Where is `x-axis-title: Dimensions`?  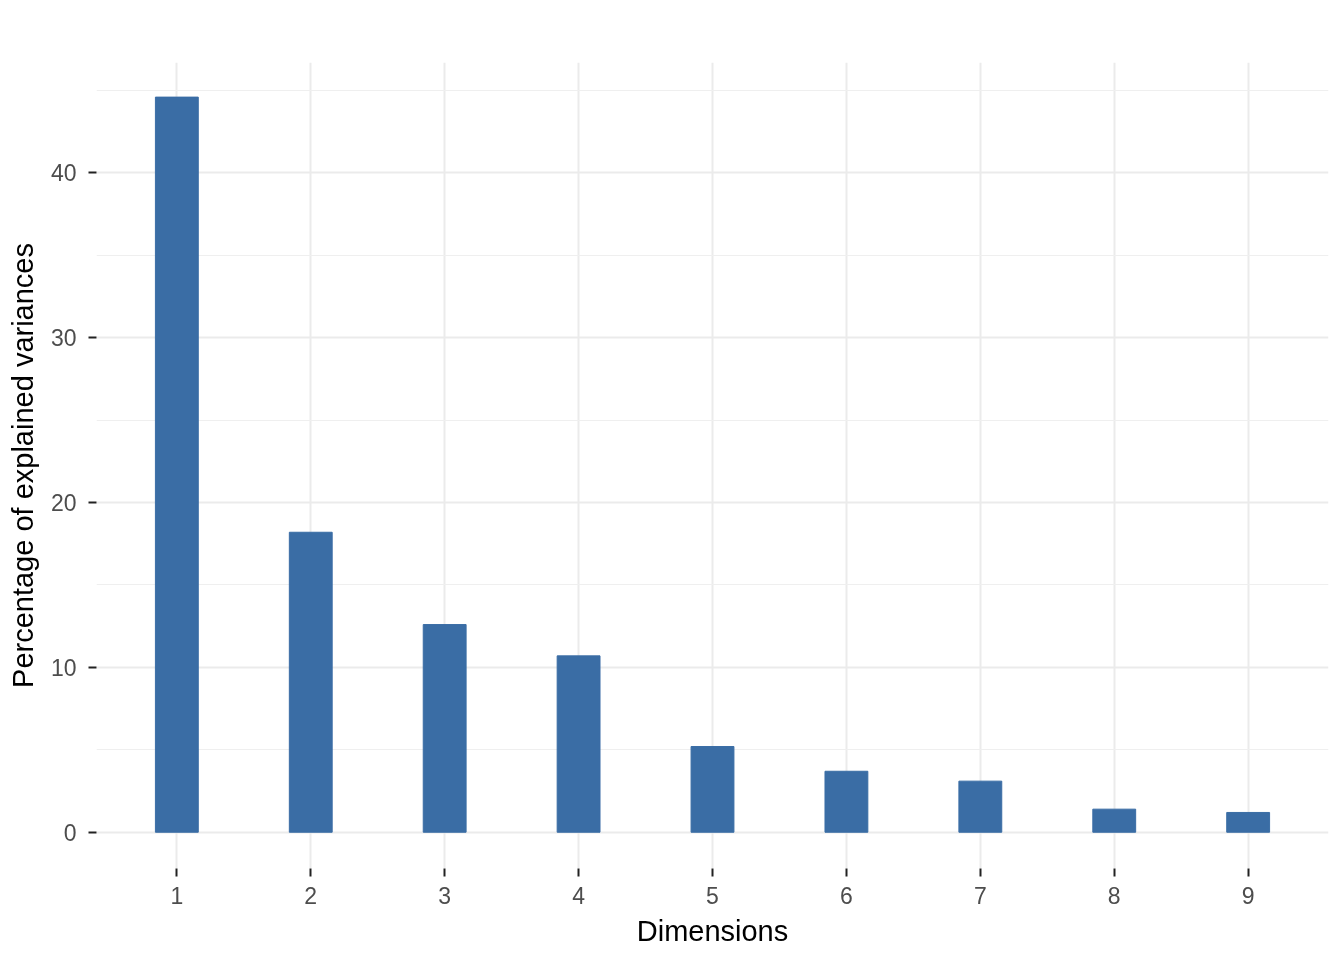
x-axis-title: Dimensions is located at coordinates (712, 930).